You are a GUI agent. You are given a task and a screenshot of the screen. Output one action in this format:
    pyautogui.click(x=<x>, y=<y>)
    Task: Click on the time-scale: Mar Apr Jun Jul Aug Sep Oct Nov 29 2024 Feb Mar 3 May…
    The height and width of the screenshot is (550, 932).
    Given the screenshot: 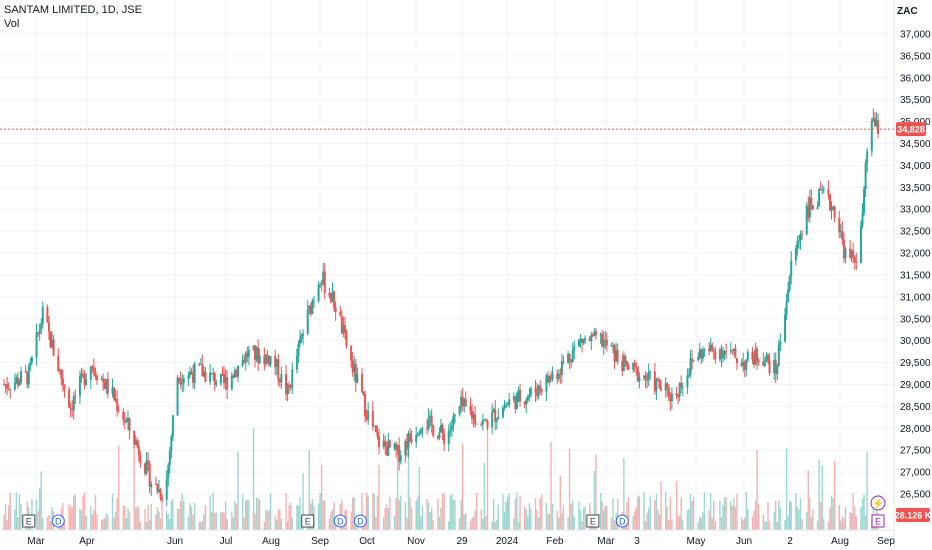 What is the action you would take?
    pyautogui.click(x=461, y=541)
    